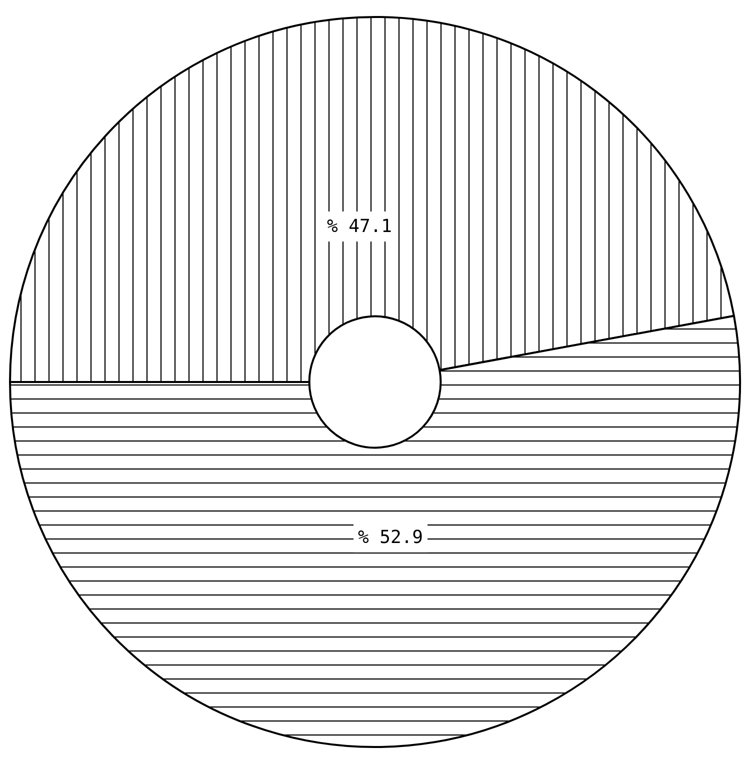 The width and height of the screenshot is (750, 764). Describe the element at coordinates (359, 226) in the screenshot. I see `data-label: % 47.1` at that location.